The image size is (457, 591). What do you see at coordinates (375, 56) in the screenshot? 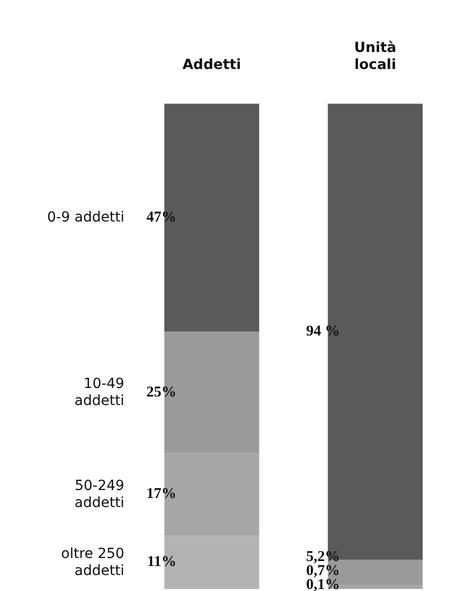
I see `x-tick-label: Unità locali` at bounding box center [375, 56].